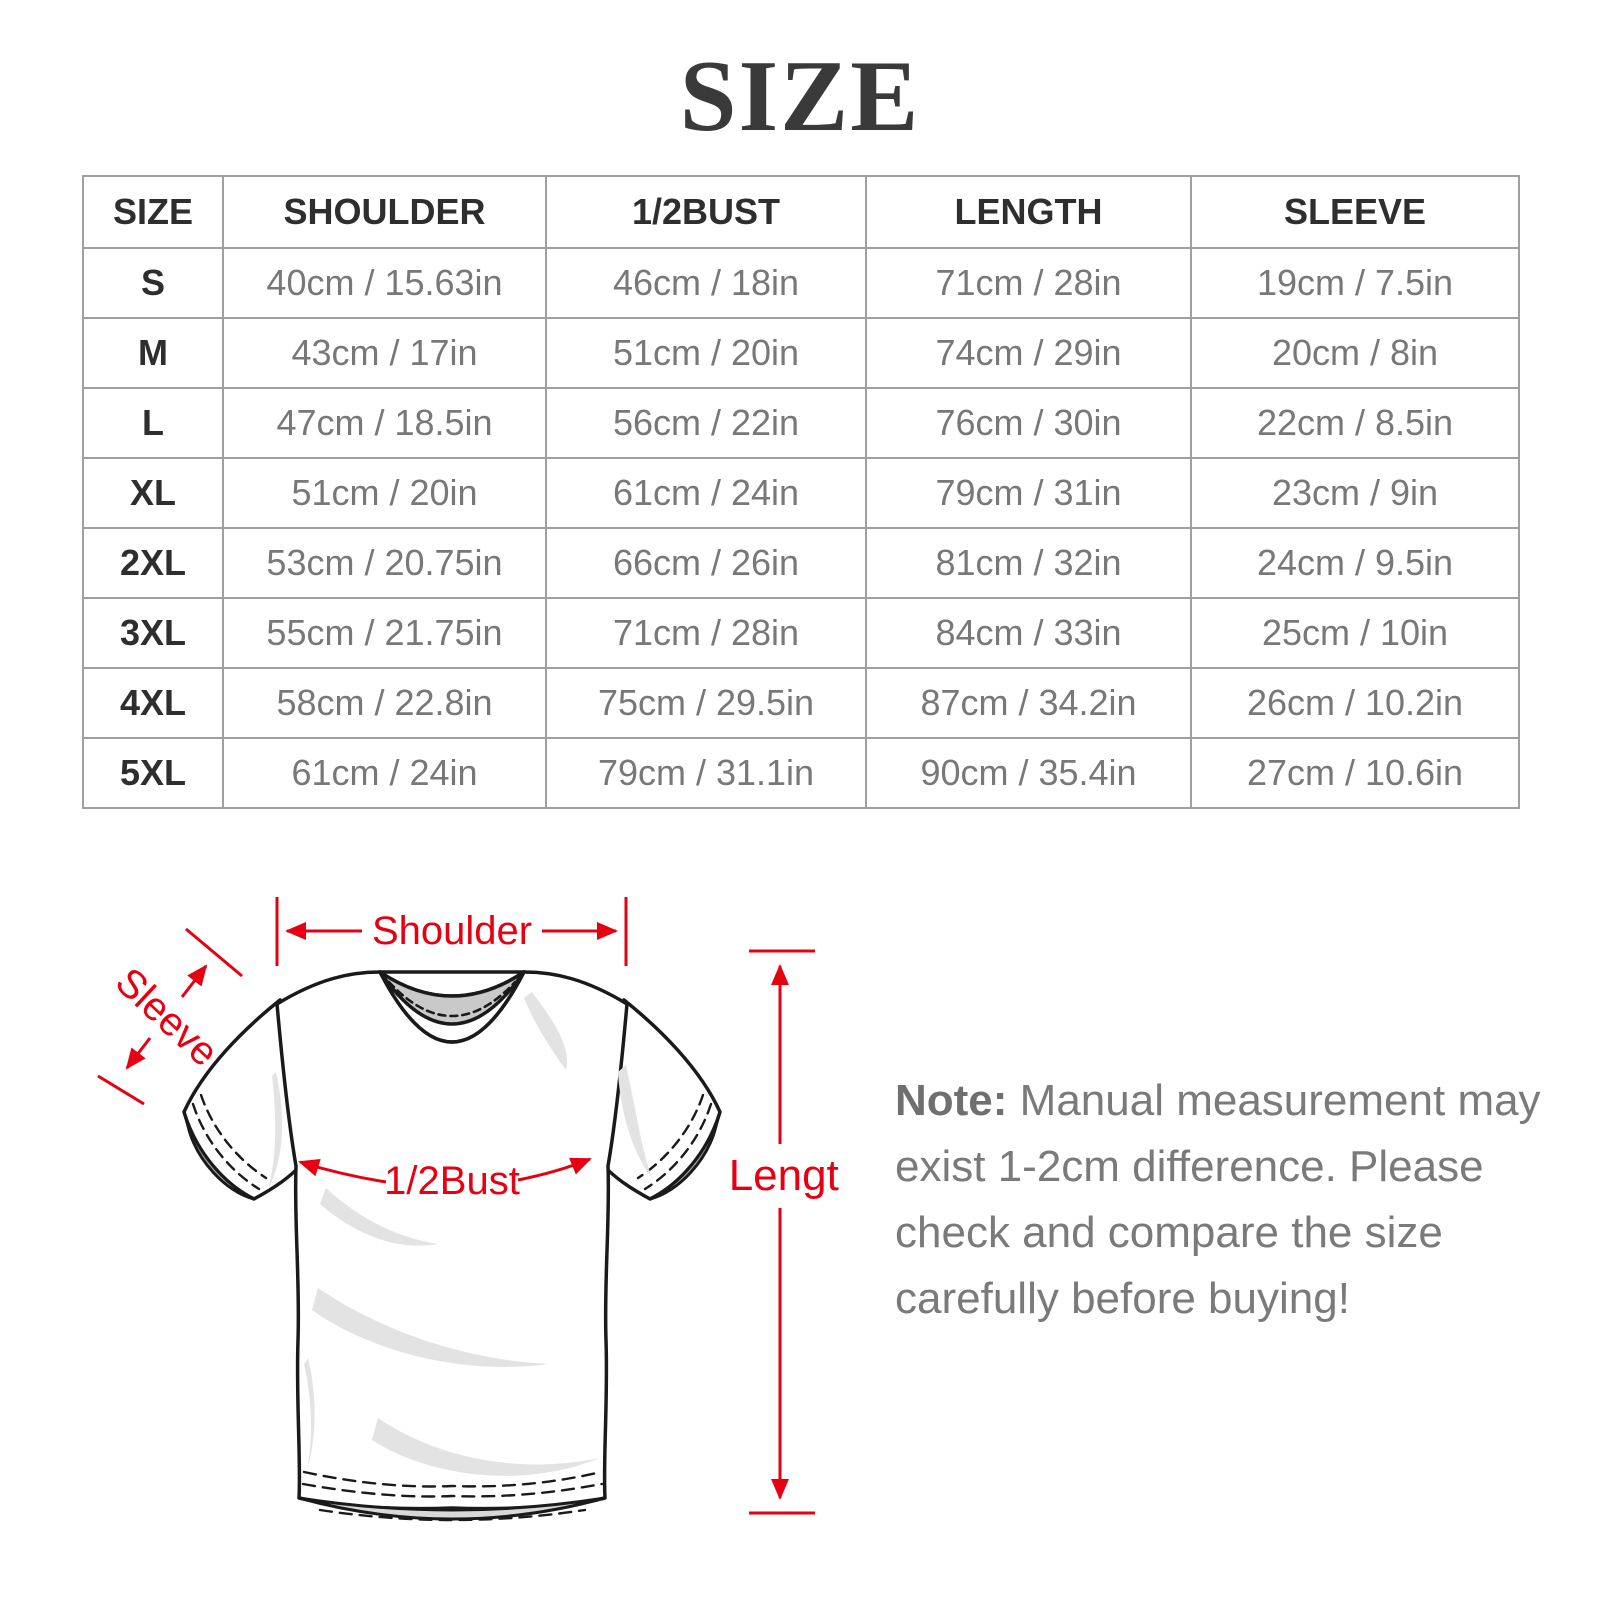 This screenshot has width=1600, height=1600. Describe the element at coordinates (384, 212) in the screenshot. I see `col-header-shoulder: SHOULDER` at that location.